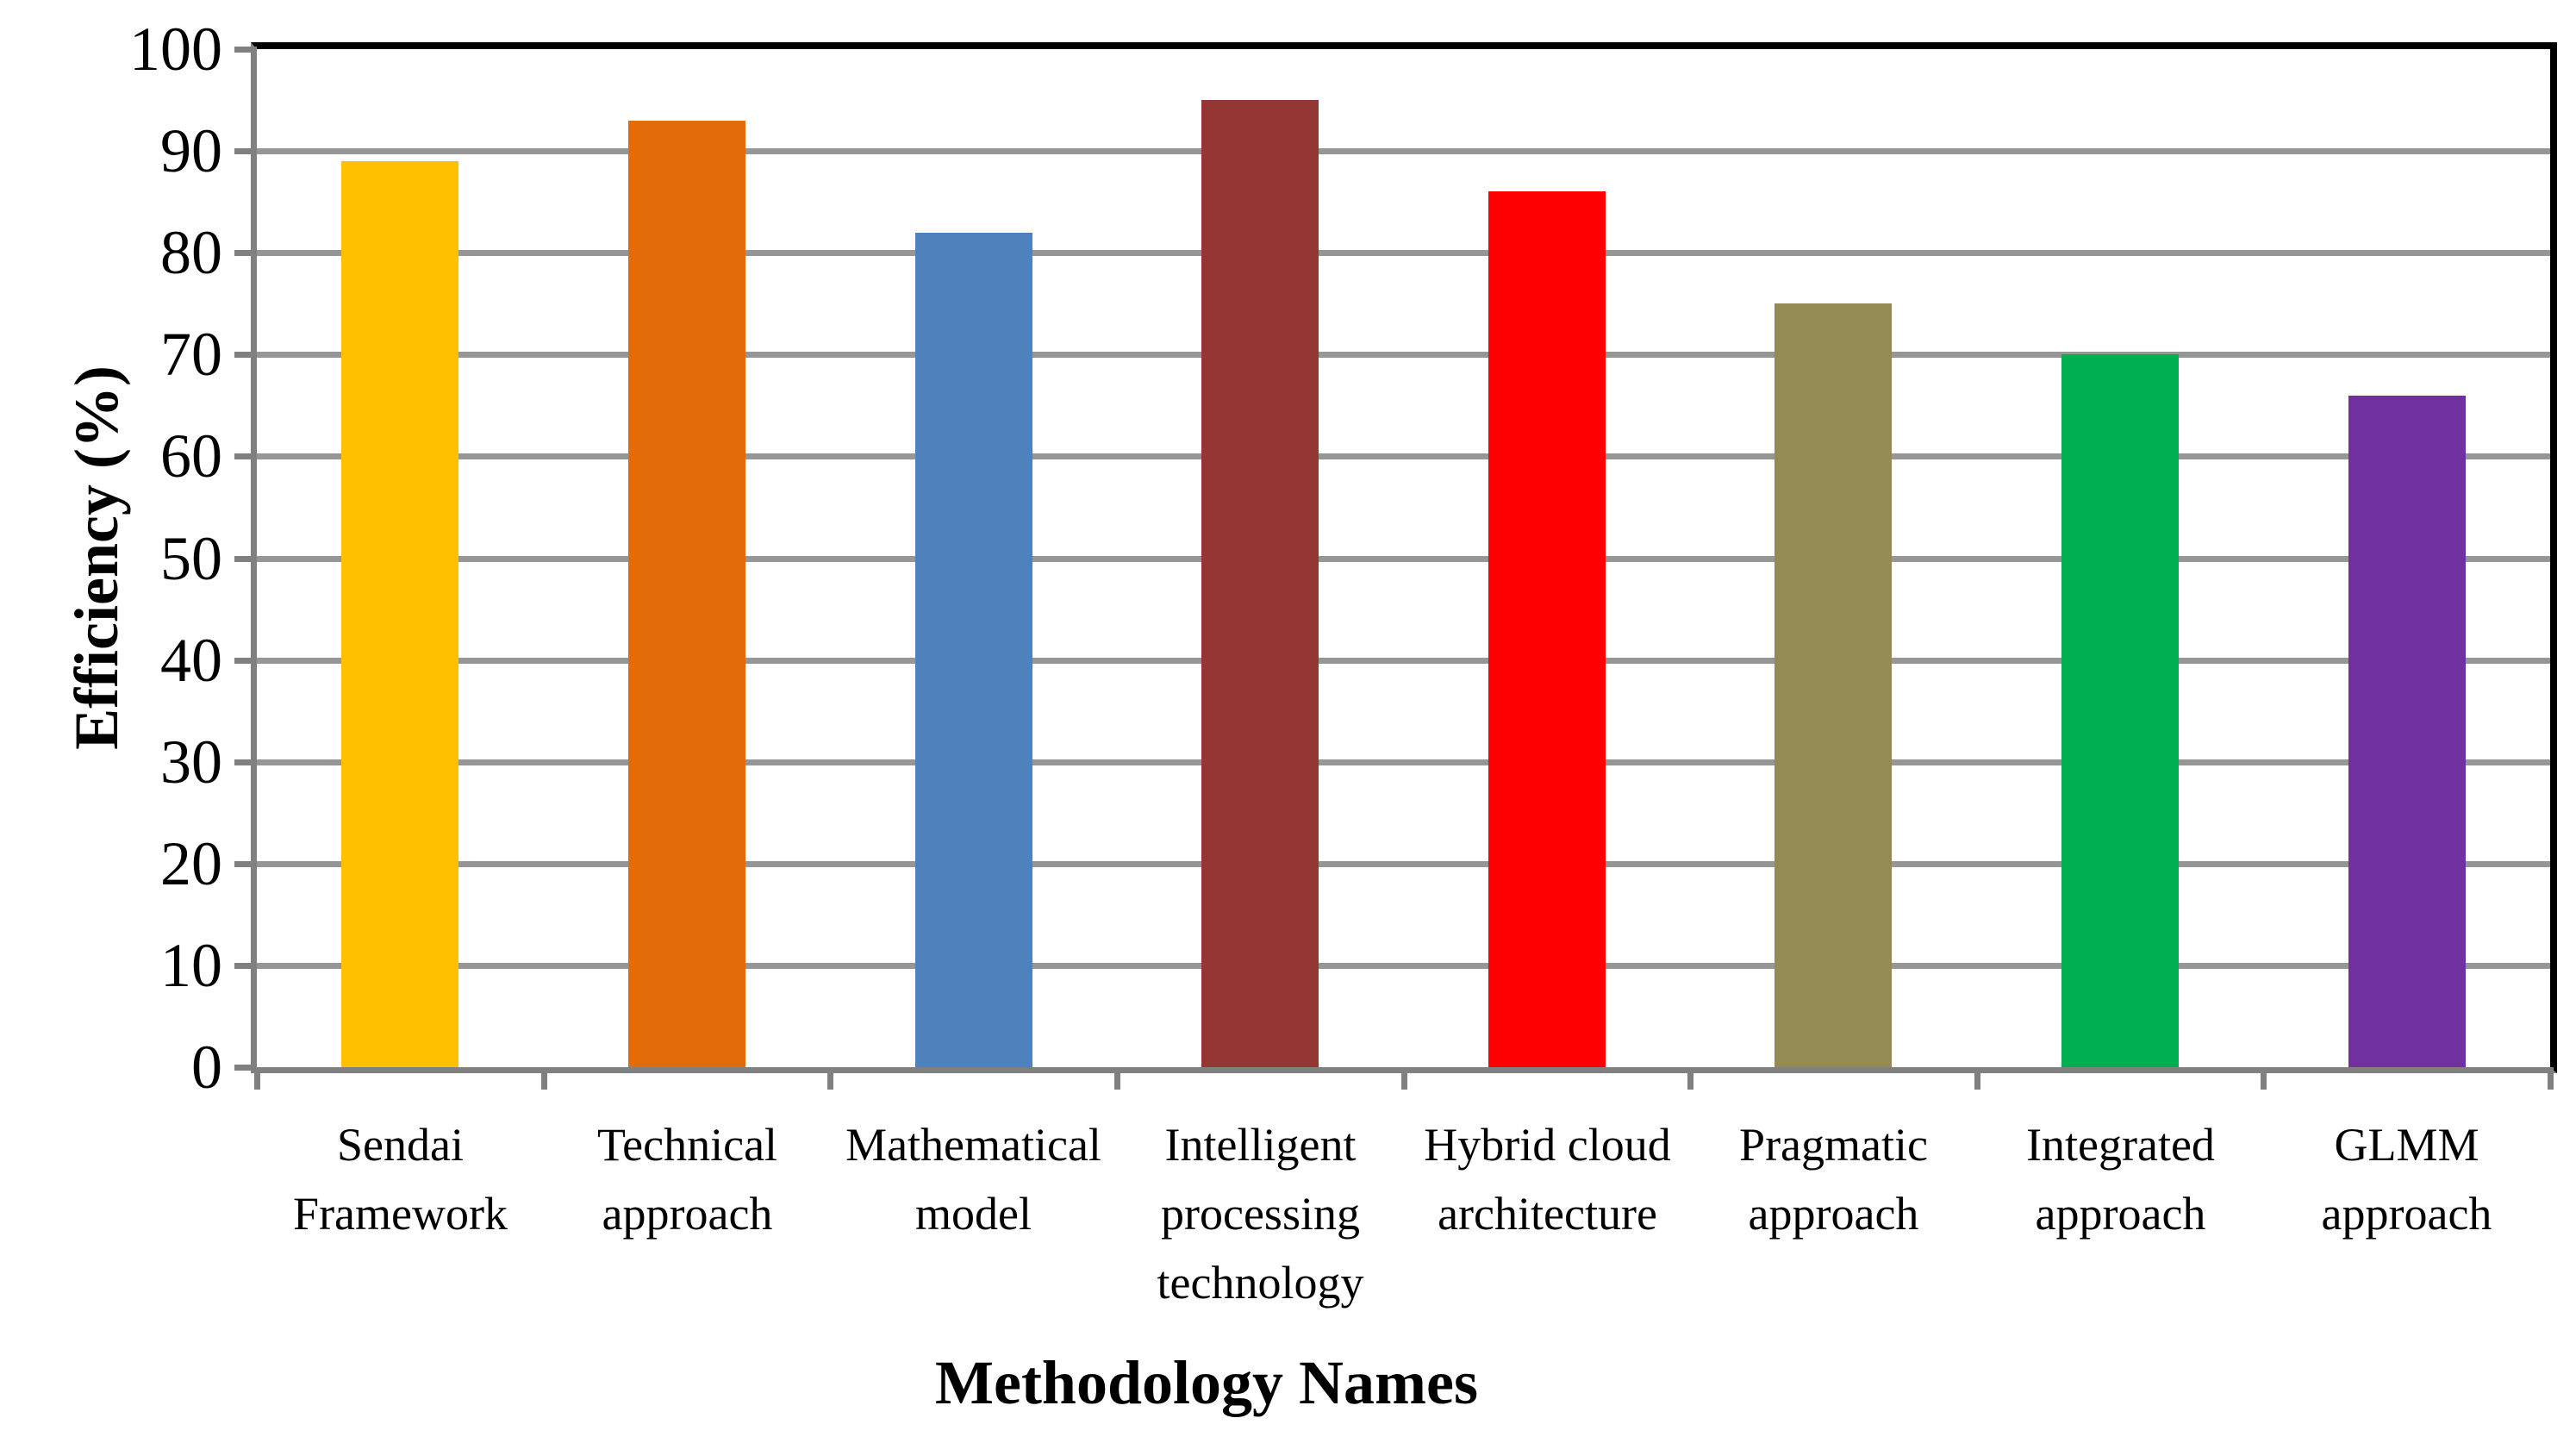 This screenshot has width=2576, height=1443. I want to click on bar-intelligent-processing-technology, so click(1260, 583).